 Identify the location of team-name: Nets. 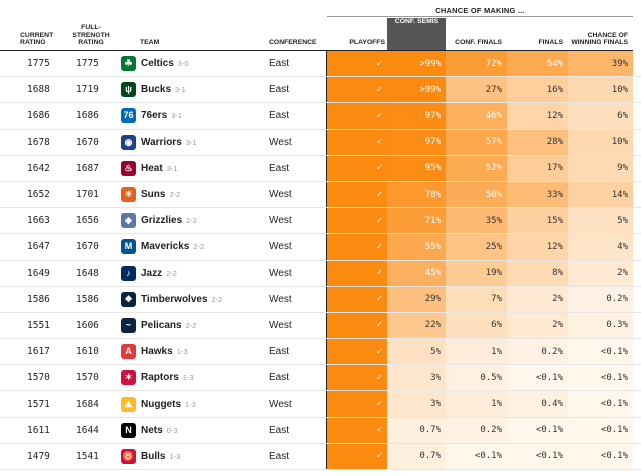
(152, 430).